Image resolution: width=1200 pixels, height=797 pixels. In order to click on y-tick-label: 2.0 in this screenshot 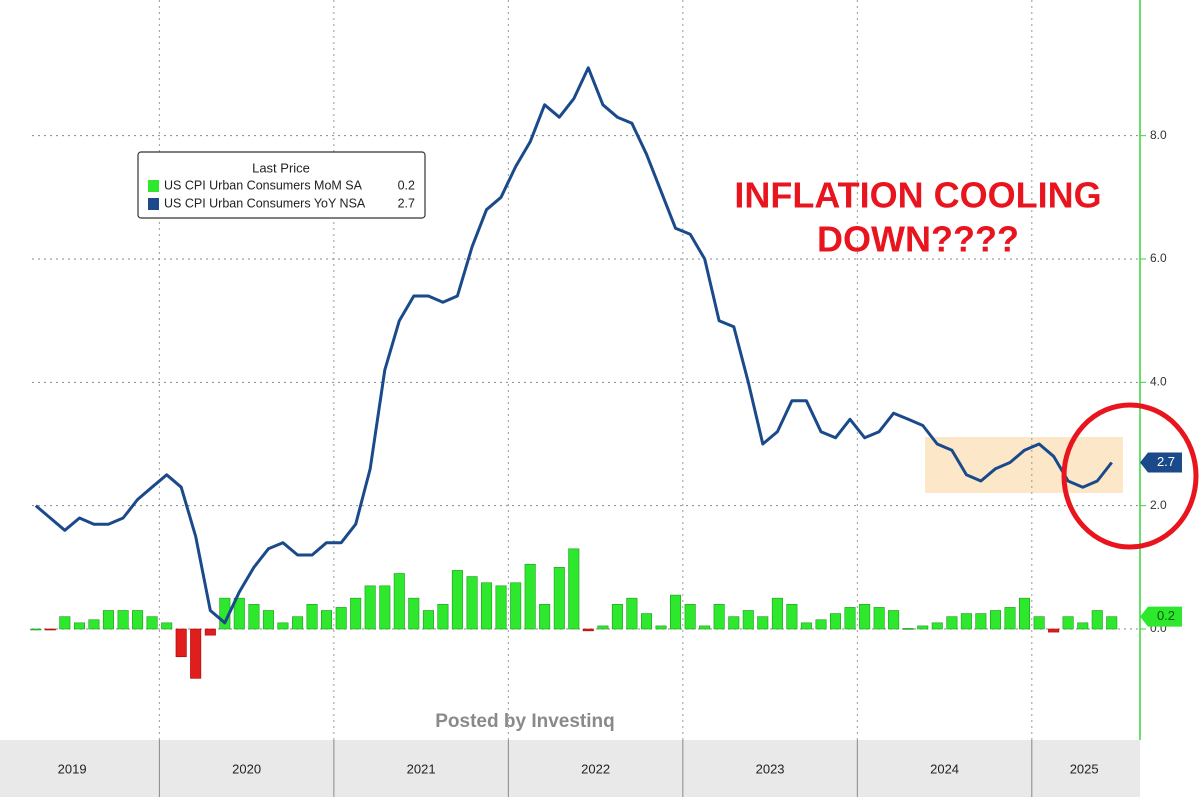, I will do `click(1158, 505)`.